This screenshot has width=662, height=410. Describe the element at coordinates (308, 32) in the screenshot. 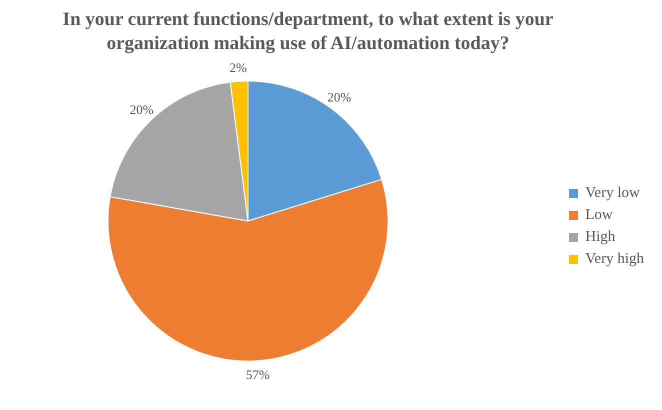

I see `chart-title: In your current functions/department, to what extent is your organization making use of AI/automation today?` at that location.